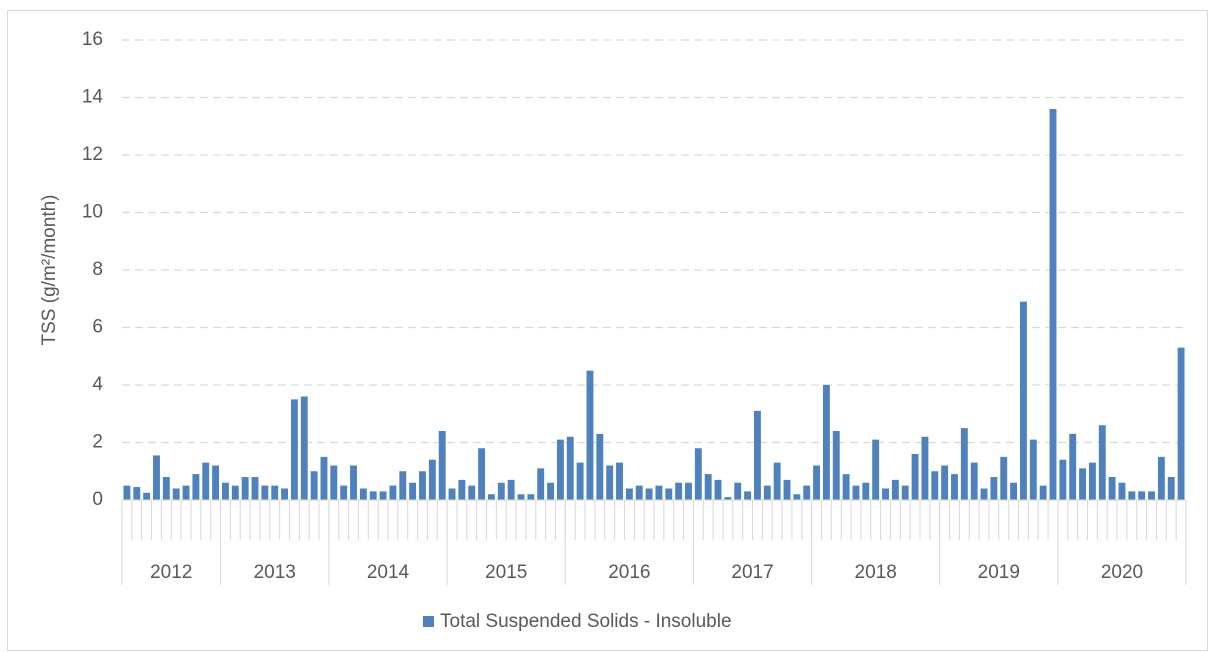  Describe the element at coordinates (49, 270) in the screenshot. I see `y-axis-label: TSS (g/m²/month)` at that location.